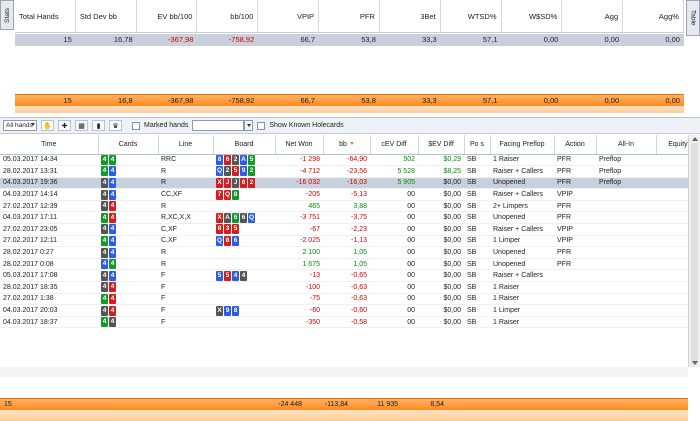  I want to click on cell-time: 27.02.2017 12:39, so click(49, 206).